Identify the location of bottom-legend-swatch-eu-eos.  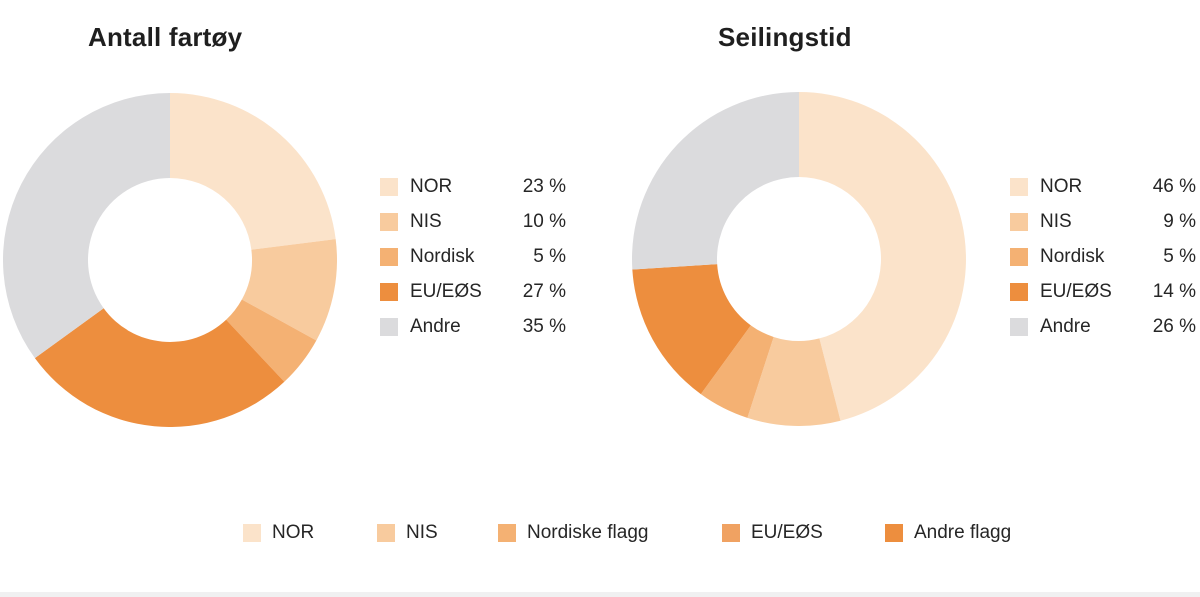
(731, 533).